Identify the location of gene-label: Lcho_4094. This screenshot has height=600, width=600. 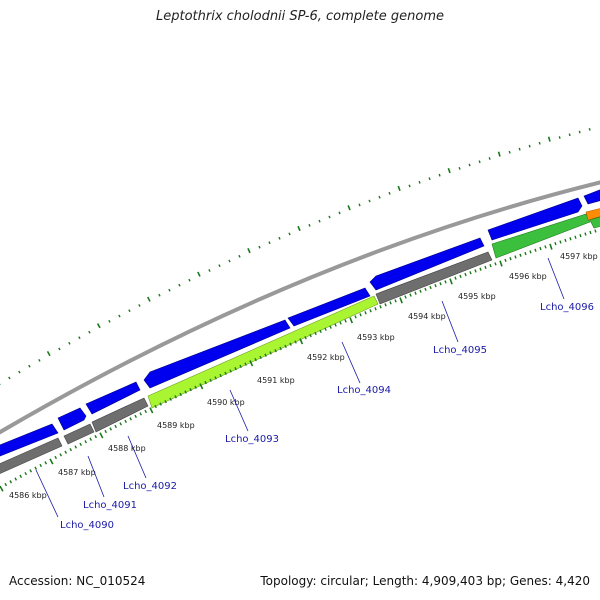
(364, 390).